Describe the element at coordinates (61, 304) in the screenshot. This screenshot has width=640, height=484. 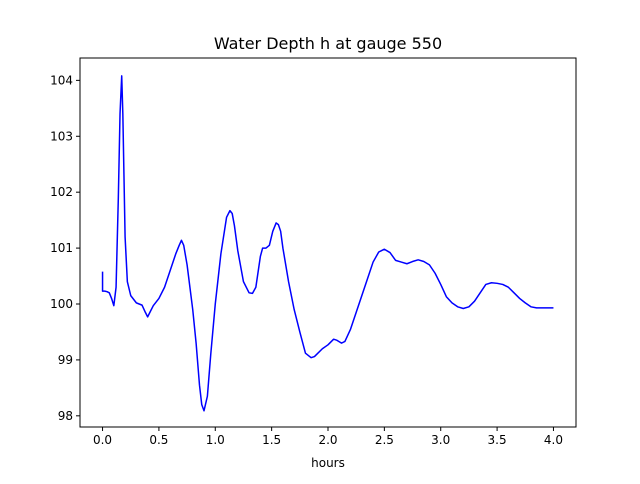
I see `y-tick-label: 100` at that location.